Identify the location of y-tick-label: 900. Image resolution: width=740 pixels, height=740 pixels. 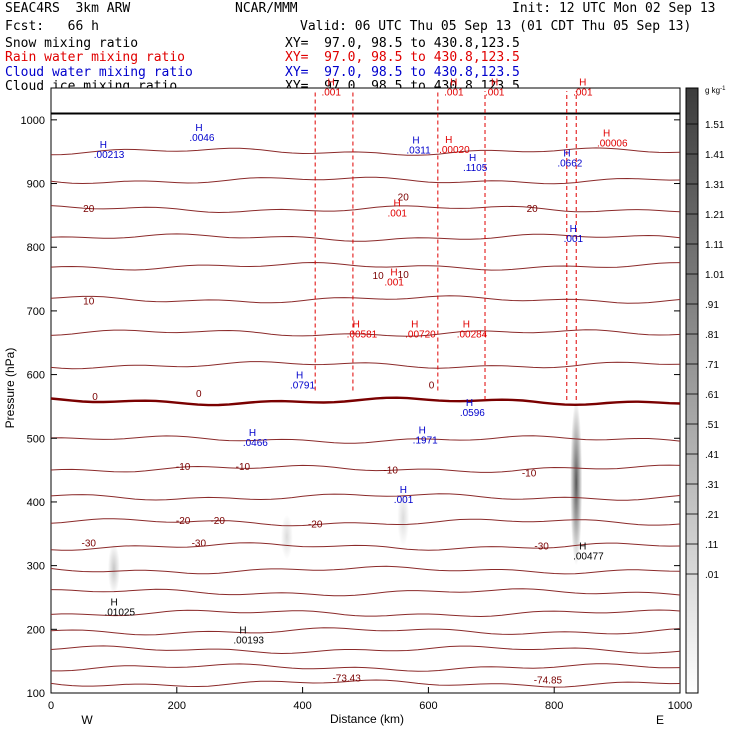
(36, 185).